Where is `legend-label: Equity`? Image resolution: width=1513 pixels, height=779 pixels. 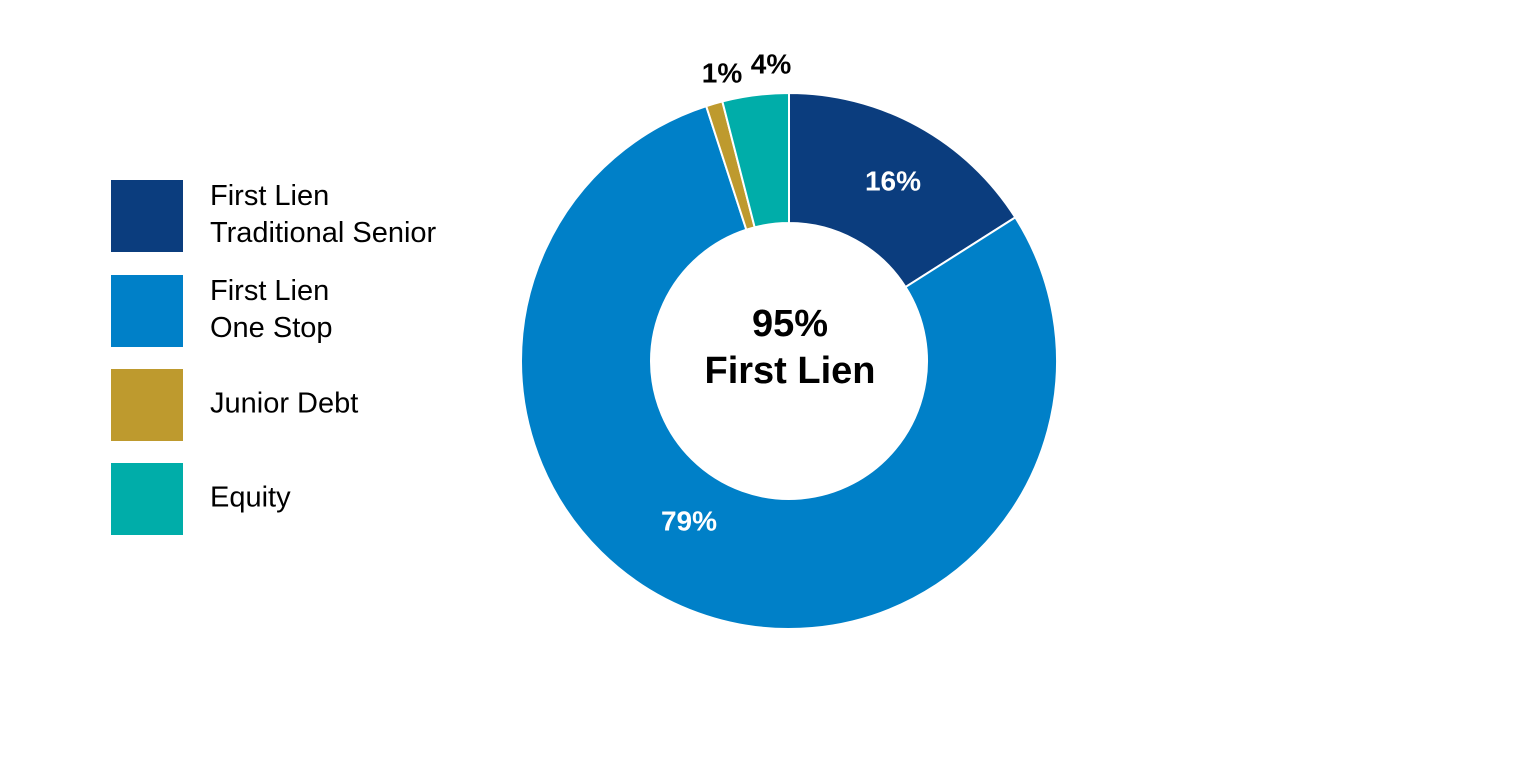 legend-label: Equity is located at coordinates (250, 498).